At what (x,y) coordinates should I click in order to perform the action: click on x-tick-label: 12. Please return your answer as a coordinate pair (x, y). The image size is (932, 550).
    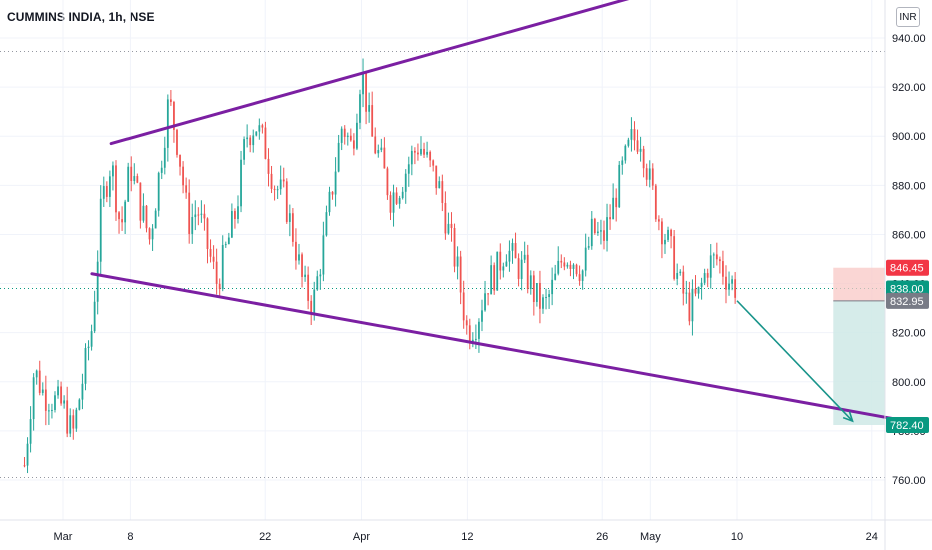
    Looking at the image, I should click on (467, 537).